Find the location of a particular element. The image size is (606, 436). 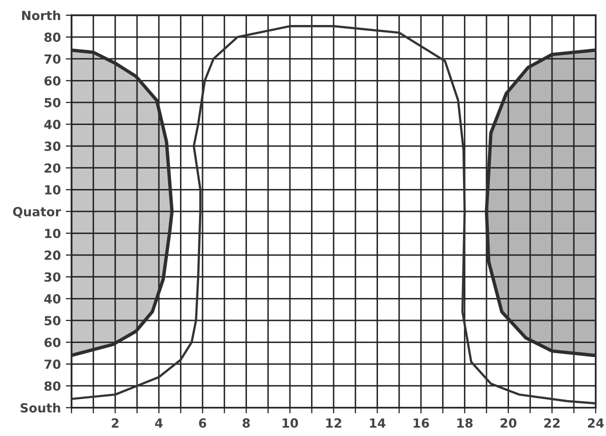

y-tick-label: South is located at coordinates (40, 407).